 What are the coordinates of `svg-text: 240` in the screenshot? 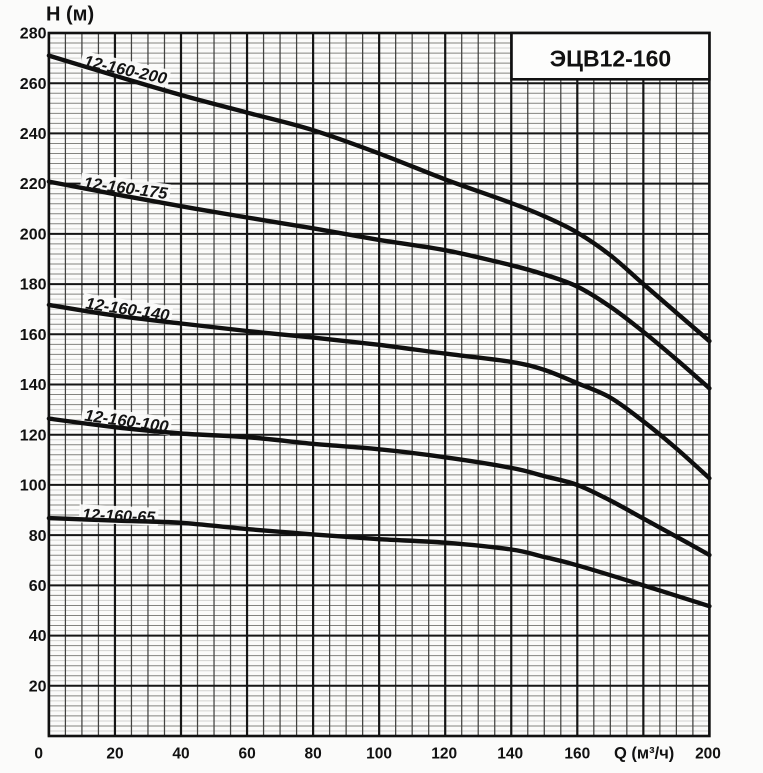 It's located at (33, 134).